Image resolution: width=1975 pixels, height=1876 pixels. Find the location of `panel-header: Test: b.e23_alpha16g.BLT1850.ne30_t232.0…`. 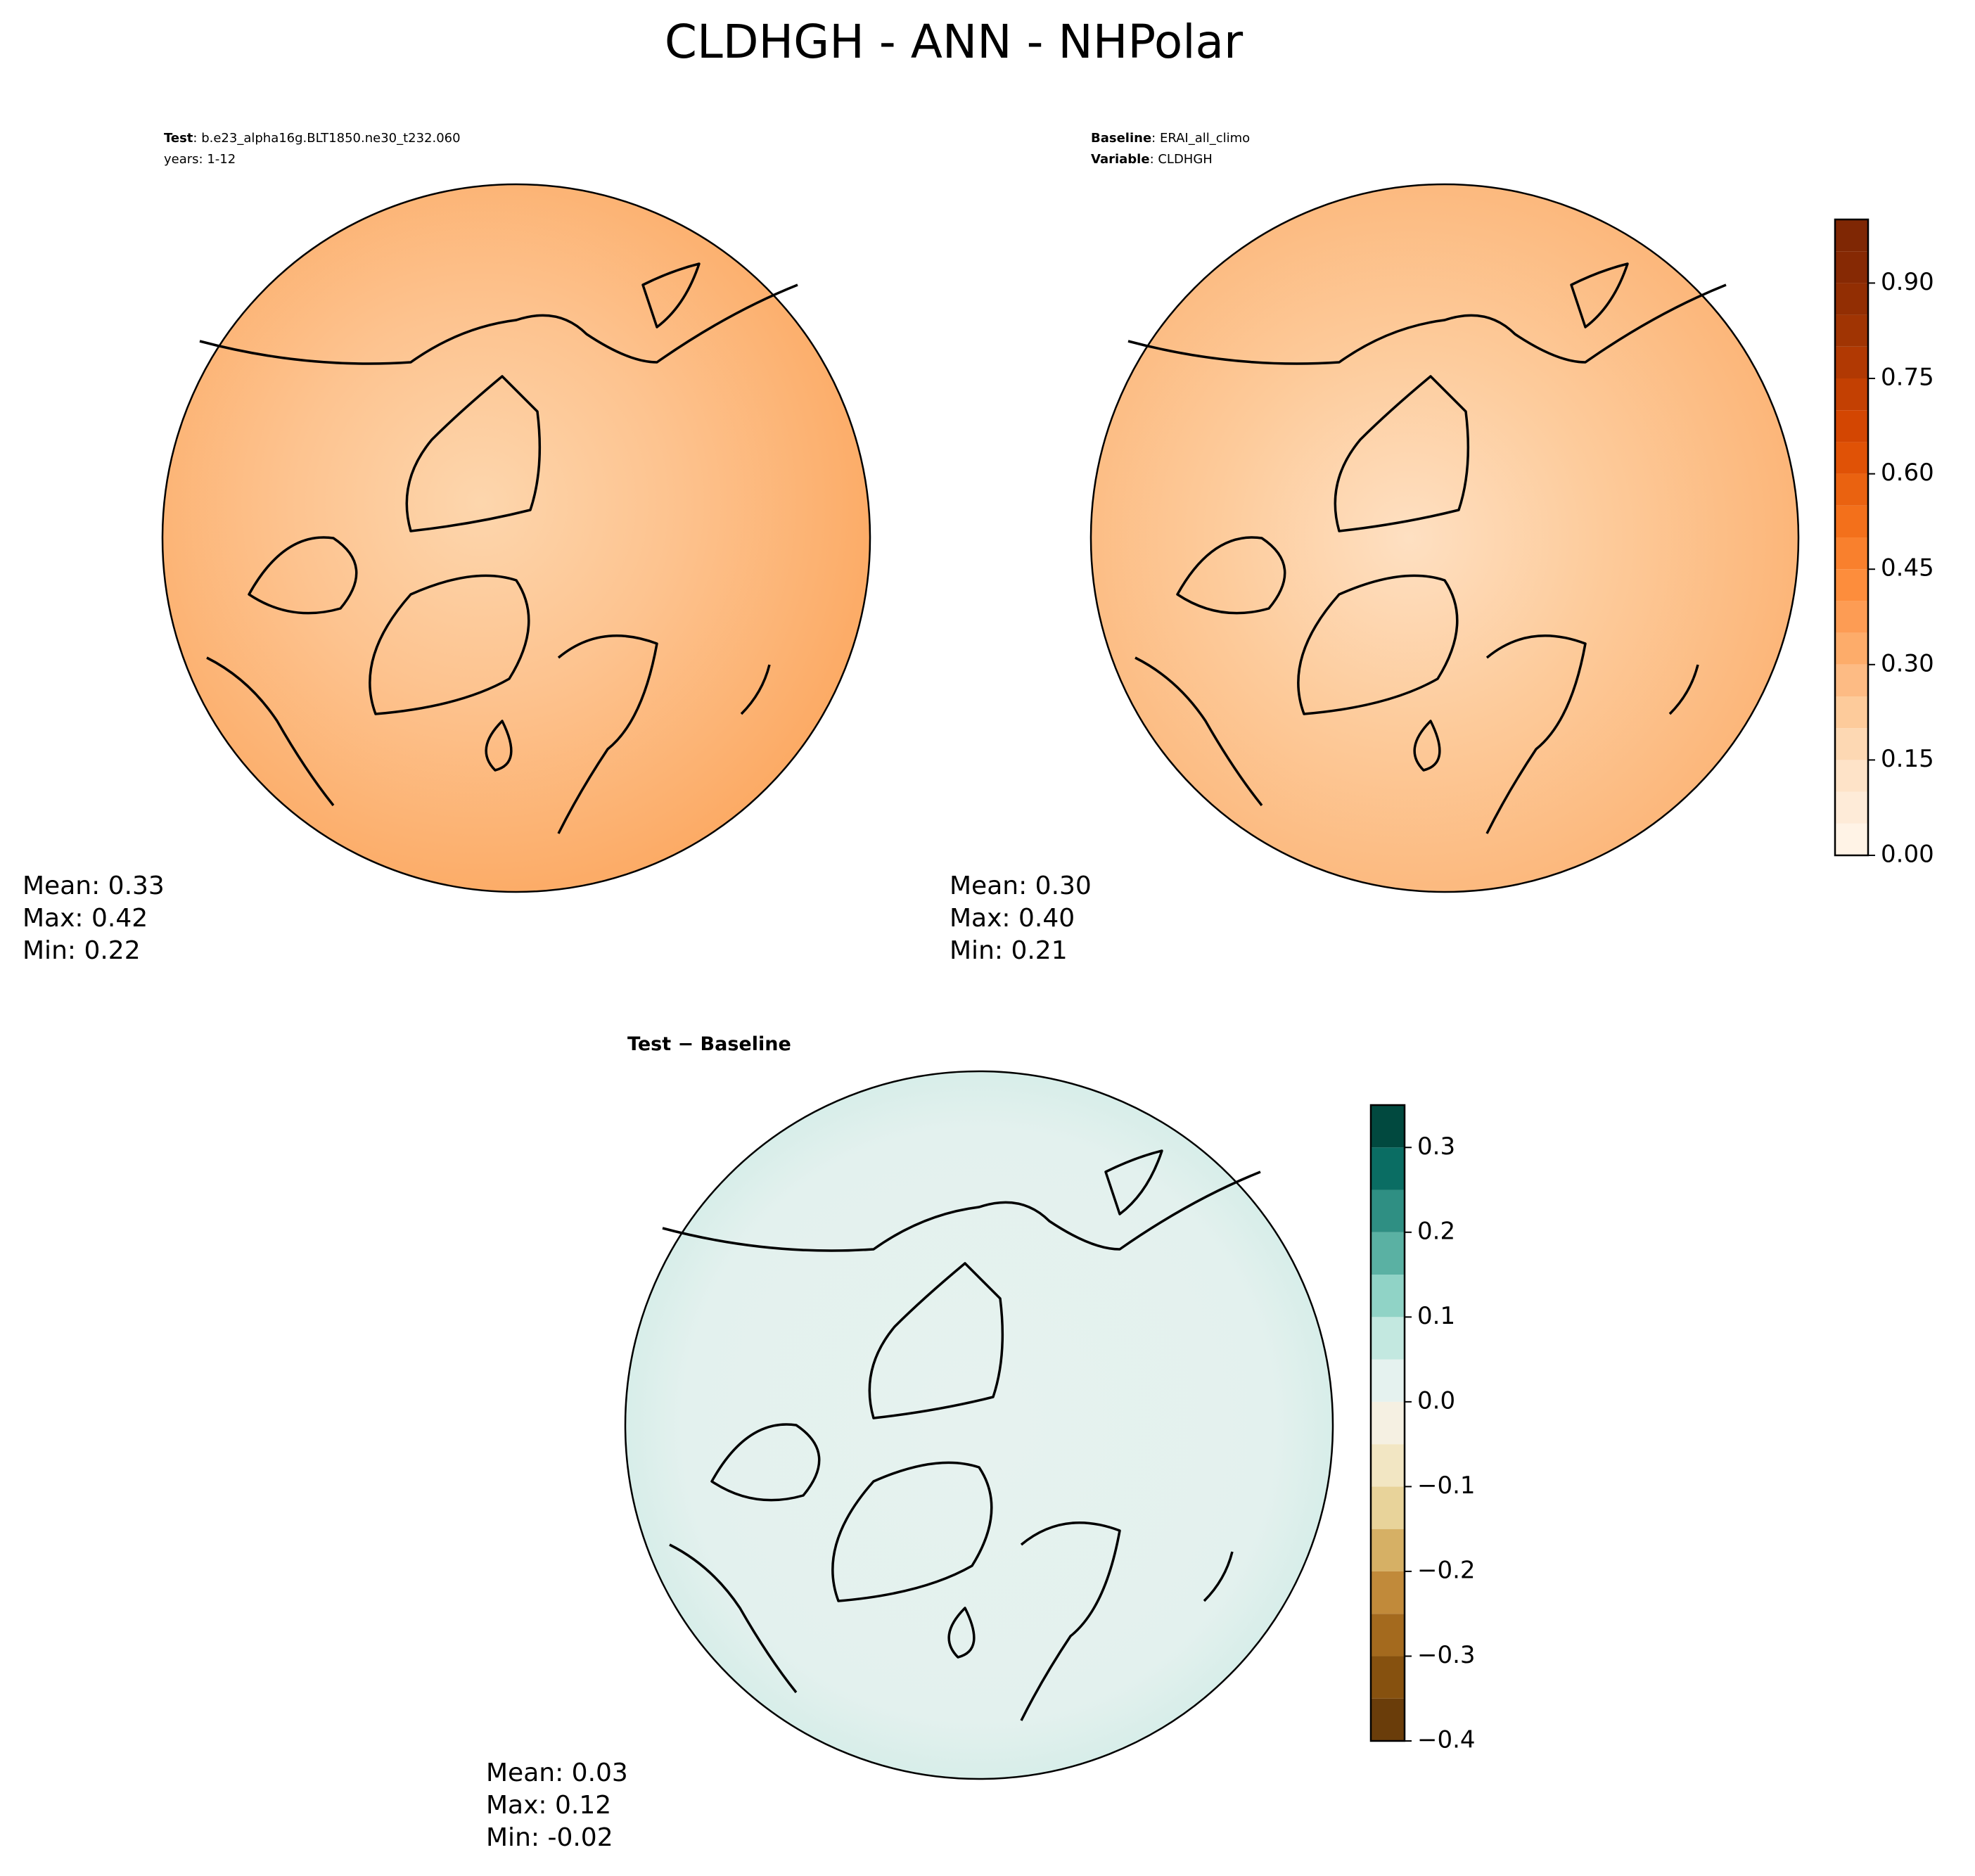

panel-header: Test: b.e23_alpha16g.BLT1850.ne30_t232.0… is located at coordinates (312, 138).